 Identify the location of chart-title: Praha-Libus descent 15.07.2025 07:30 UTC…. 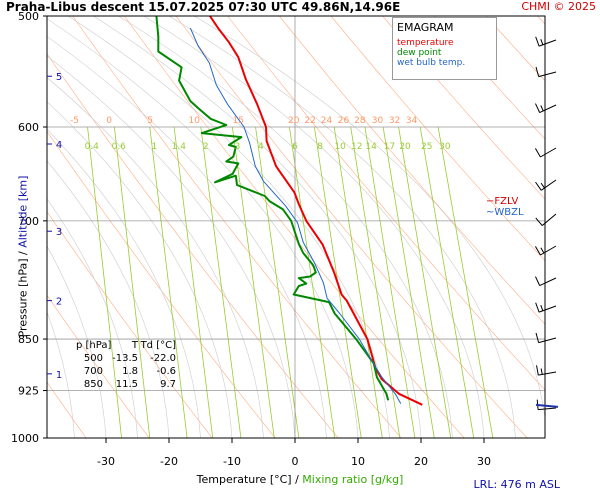
(203, 7).